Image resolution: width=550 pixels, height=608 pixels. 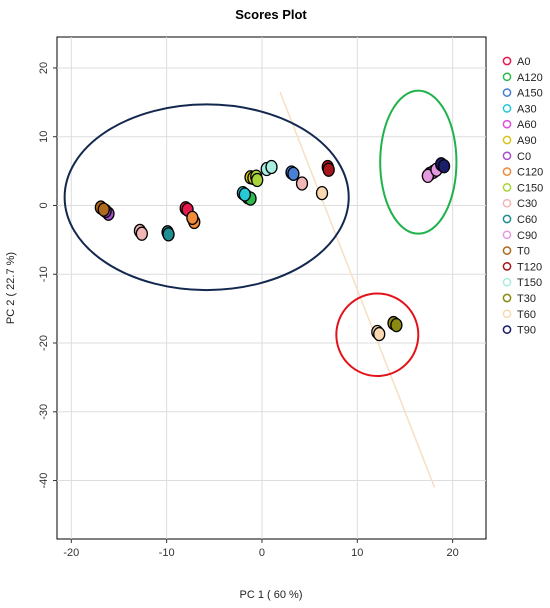 What do you see at coordinates (357, 553) in the screenshot?
I see `x-tick-label: 10` at bounding box center [357, 553].